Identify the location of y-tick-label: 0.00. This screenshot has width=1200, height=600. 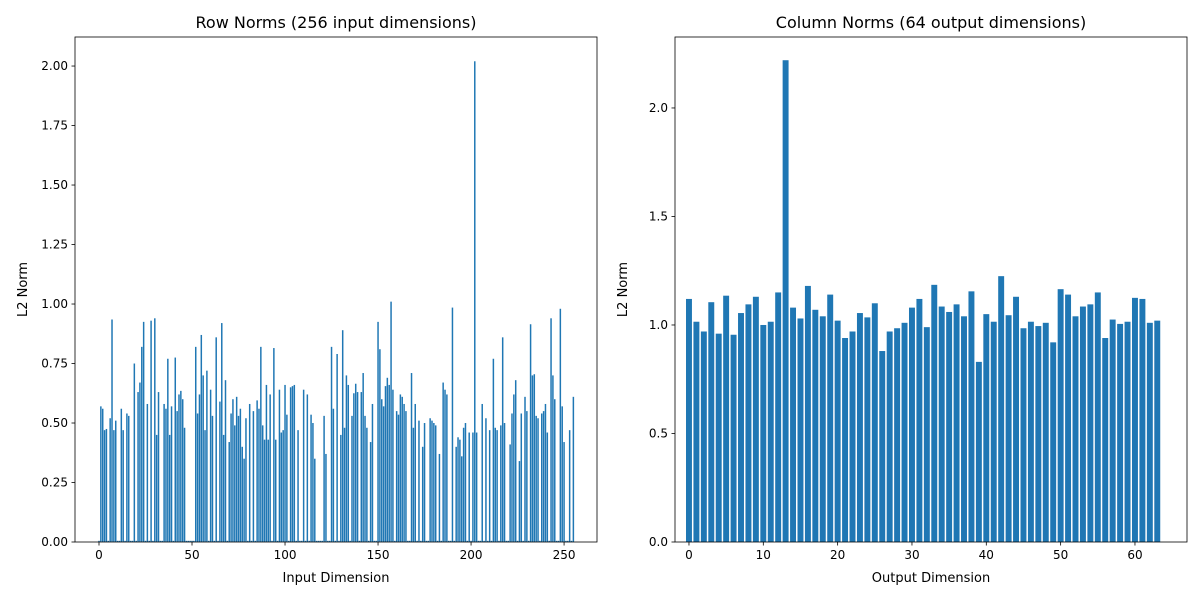
(54, 542).